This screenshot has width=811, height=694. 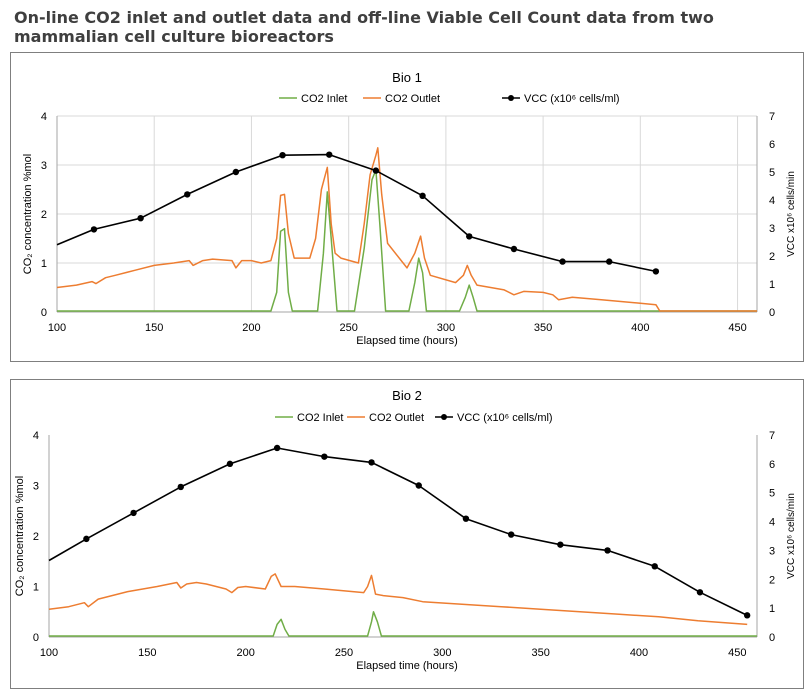 I want to click on series-line-vcc, so click(x=356, y=213).